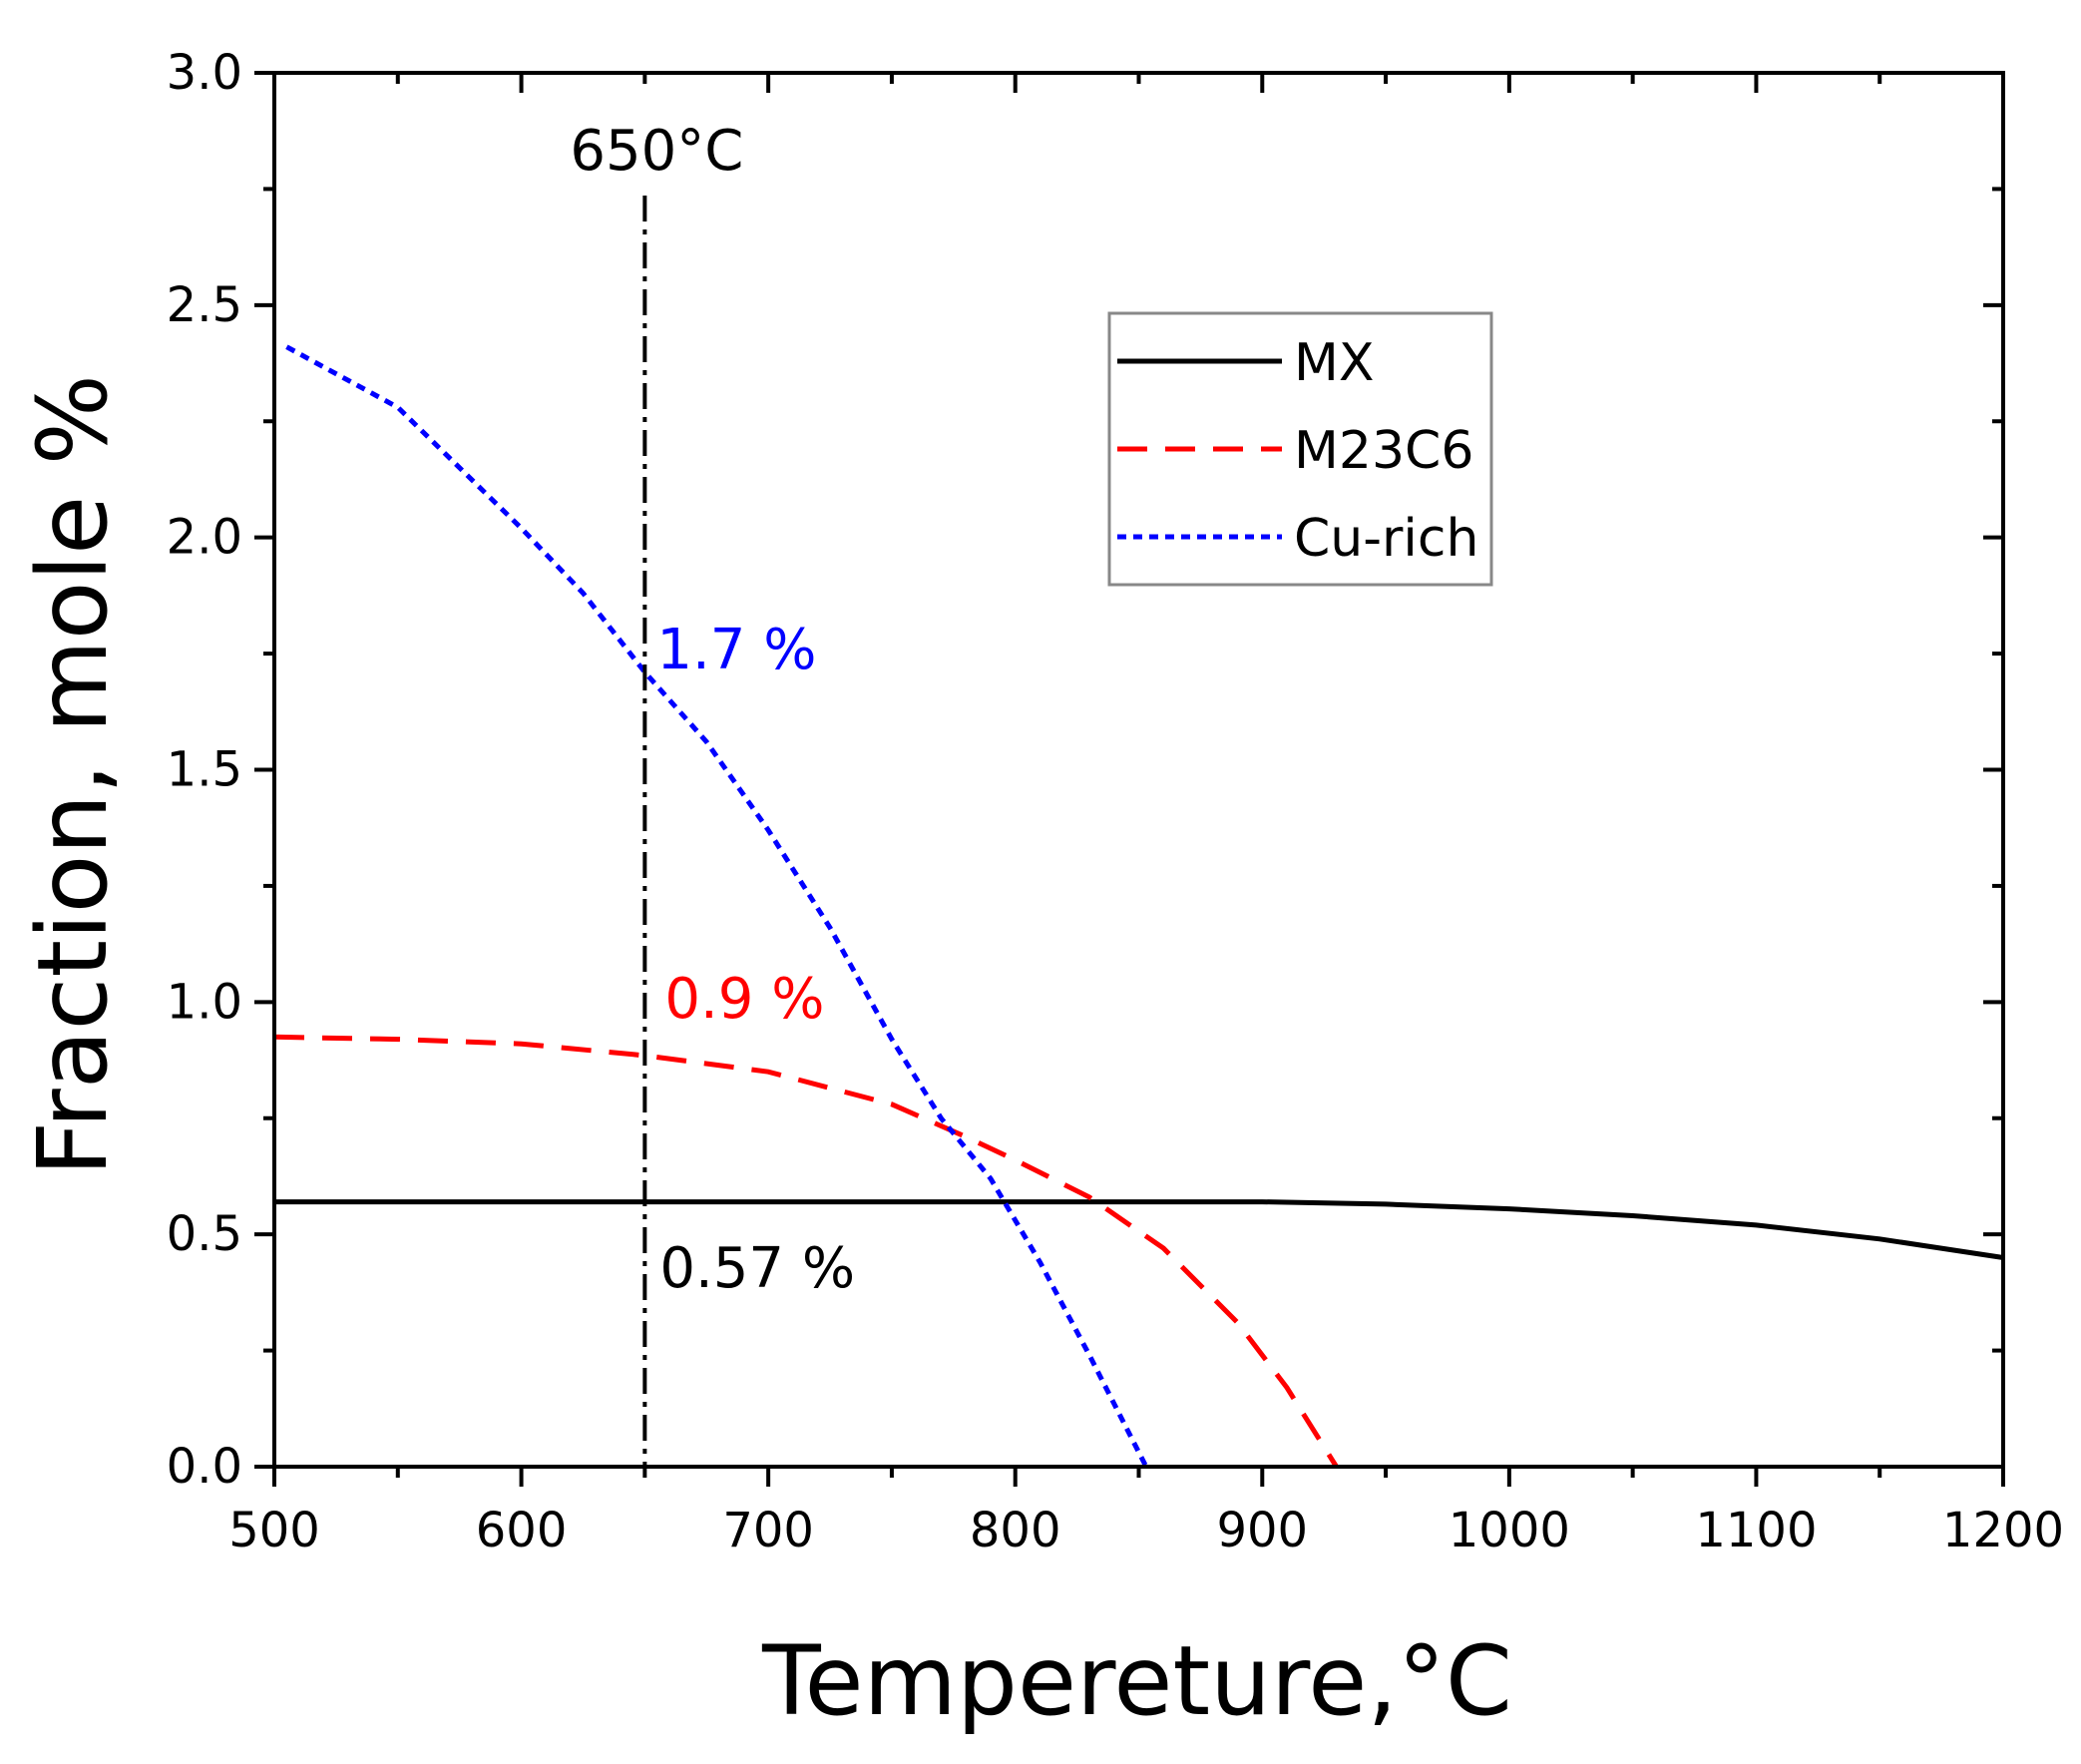  What do you see at coordinates (204, 305) in the screenshot?
I see `y-tick-label: 2.5` at bounding box center [204, 305].